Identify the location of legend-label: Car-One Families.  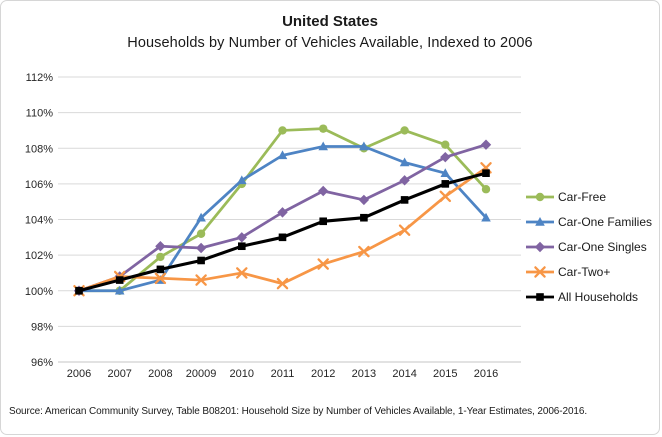
(605, 221).